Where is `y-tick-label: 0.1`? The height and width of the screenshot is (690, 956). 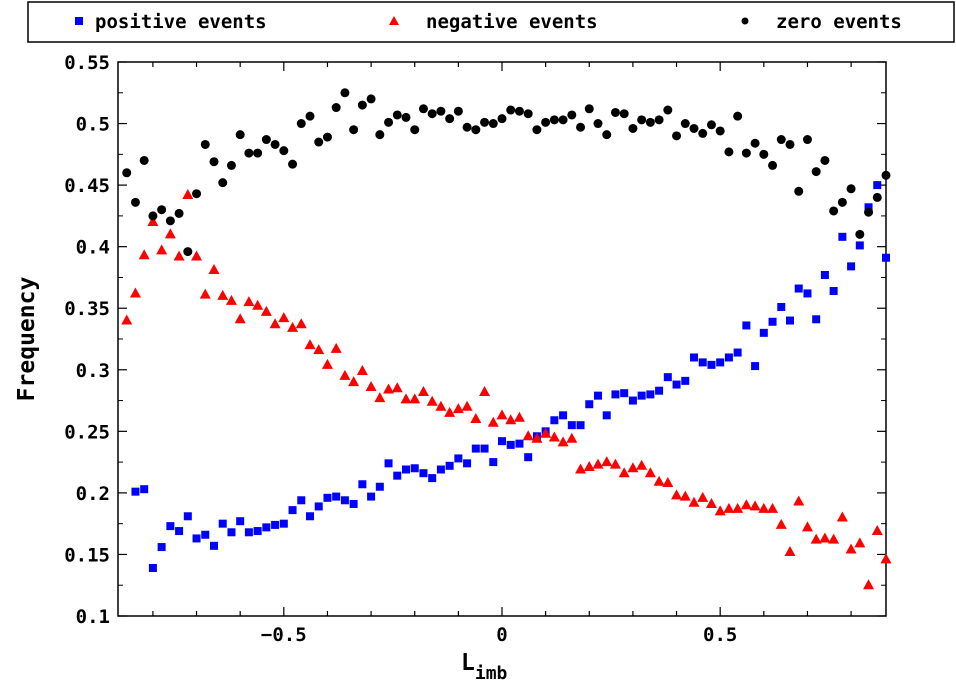
y-tick-label: 0.1 is located at coordinates (93, 617).